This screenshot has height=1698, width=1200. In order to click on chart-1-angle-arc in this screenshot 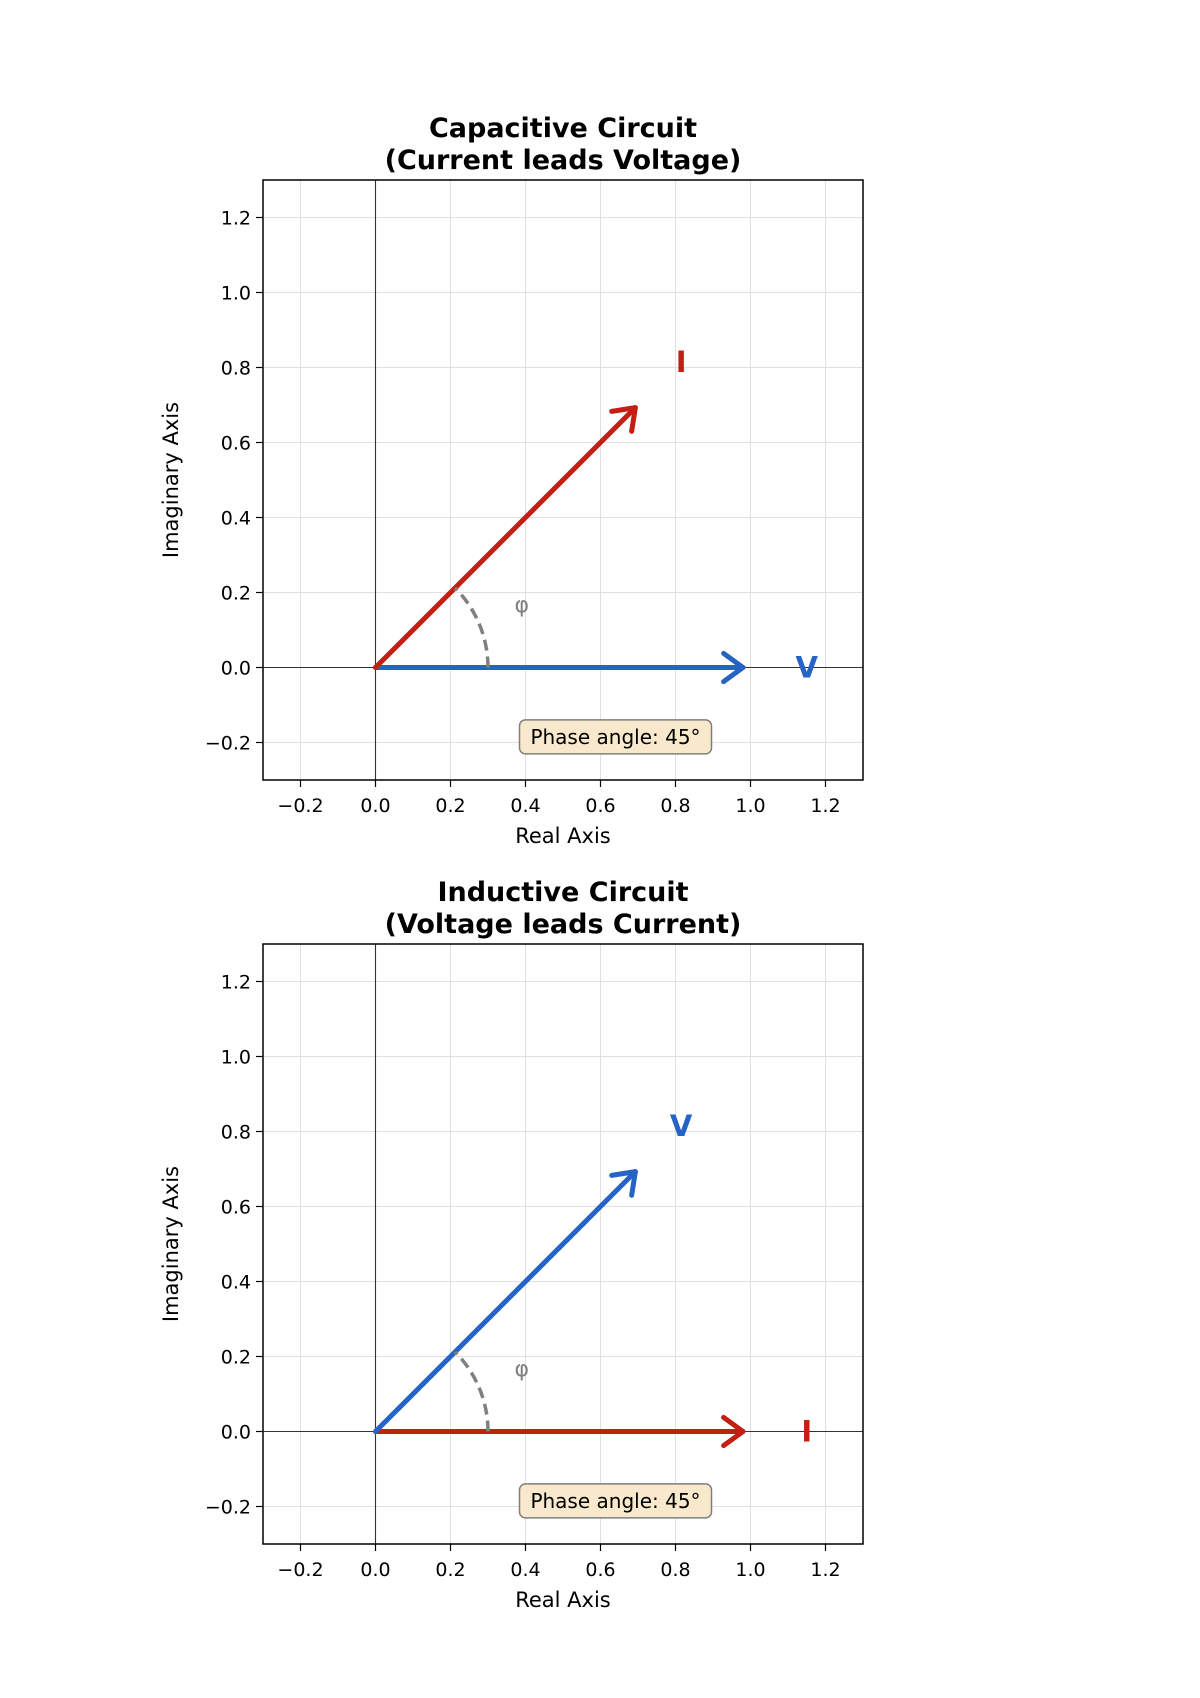, I will do `click(471, 627)`.